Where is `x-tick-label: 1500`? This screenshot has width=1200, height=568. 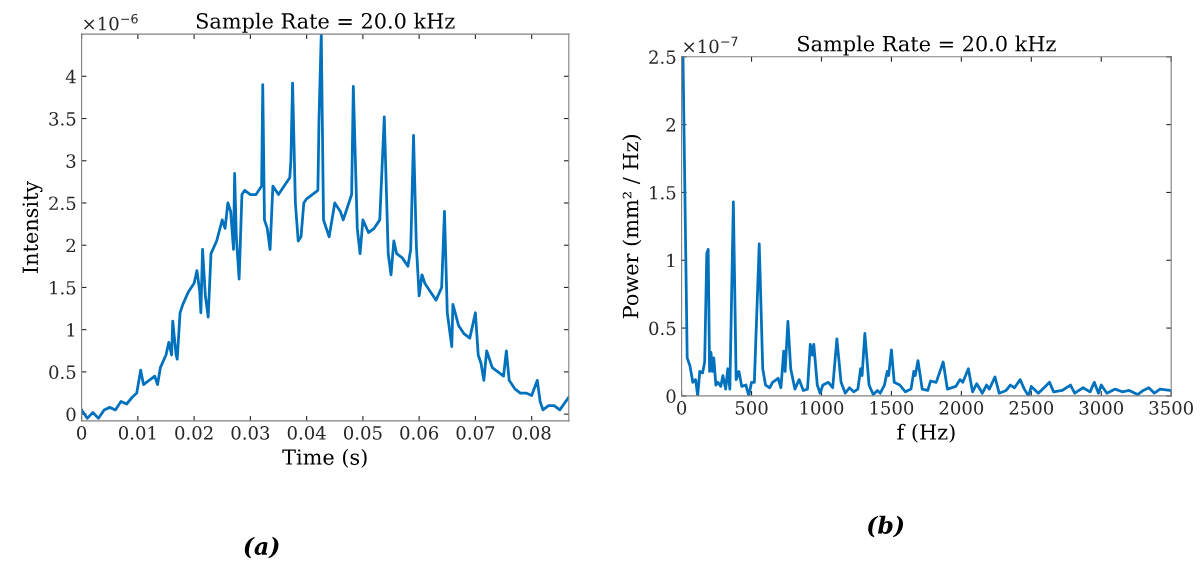 x-tick-label: 1500 is located at coordinates (892, 408).